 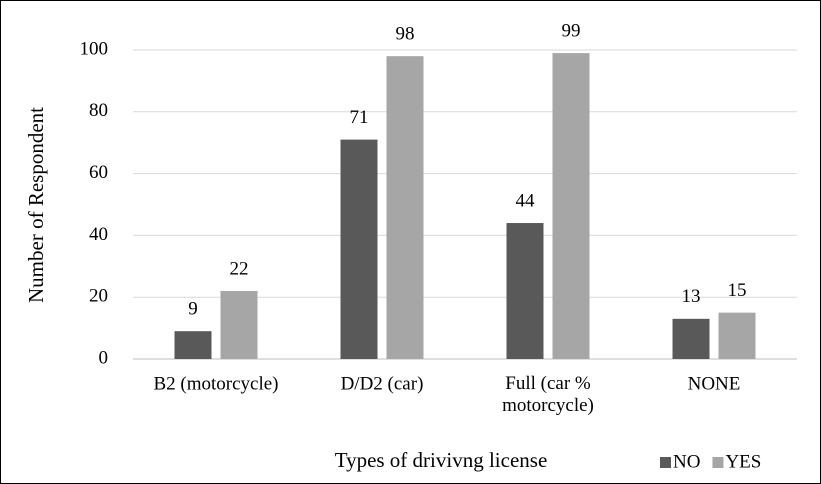 I want to click on x-tick-label: B2 (motorcycle), so click(x=215, y=383).